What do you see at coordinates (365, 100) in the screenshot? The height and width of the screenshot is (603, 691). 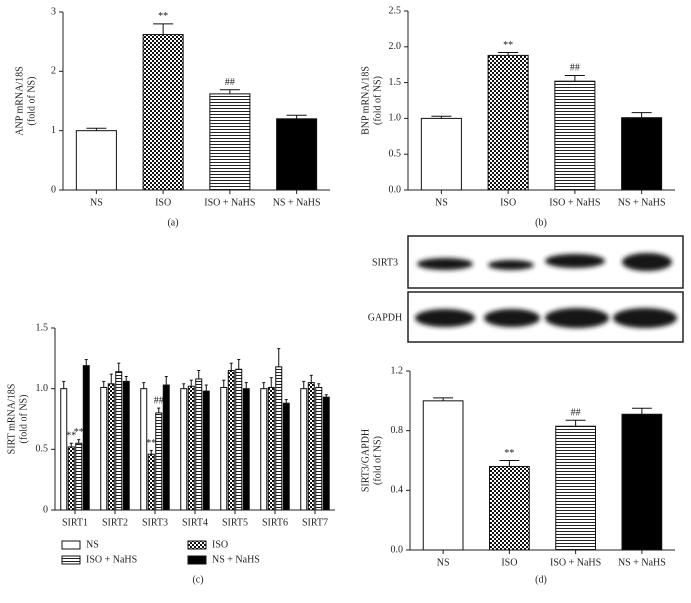 I see `y-axis-label: BNP mRNA/18S` at bounding box center [365, 100].